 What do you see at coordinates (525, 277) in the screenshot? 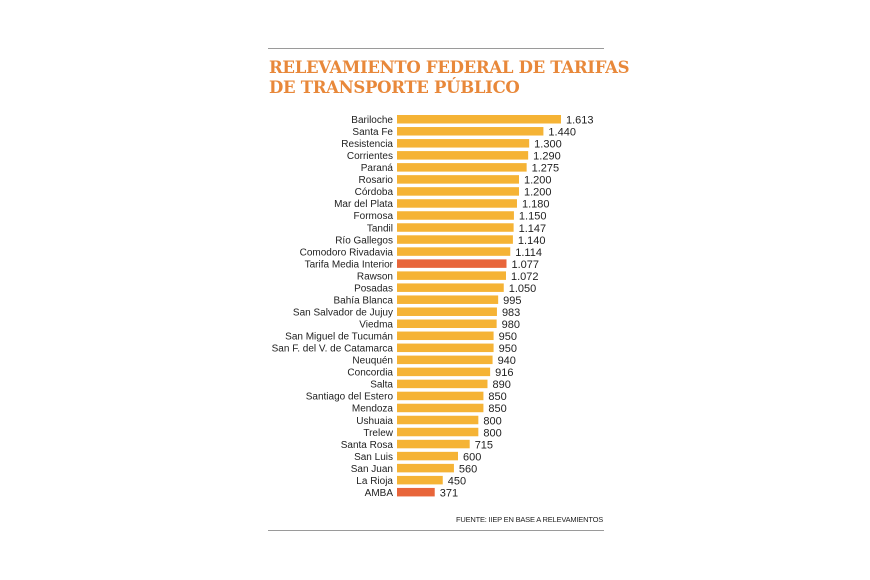
I see `value-label: 1.072` at bounding box center [525, 277].